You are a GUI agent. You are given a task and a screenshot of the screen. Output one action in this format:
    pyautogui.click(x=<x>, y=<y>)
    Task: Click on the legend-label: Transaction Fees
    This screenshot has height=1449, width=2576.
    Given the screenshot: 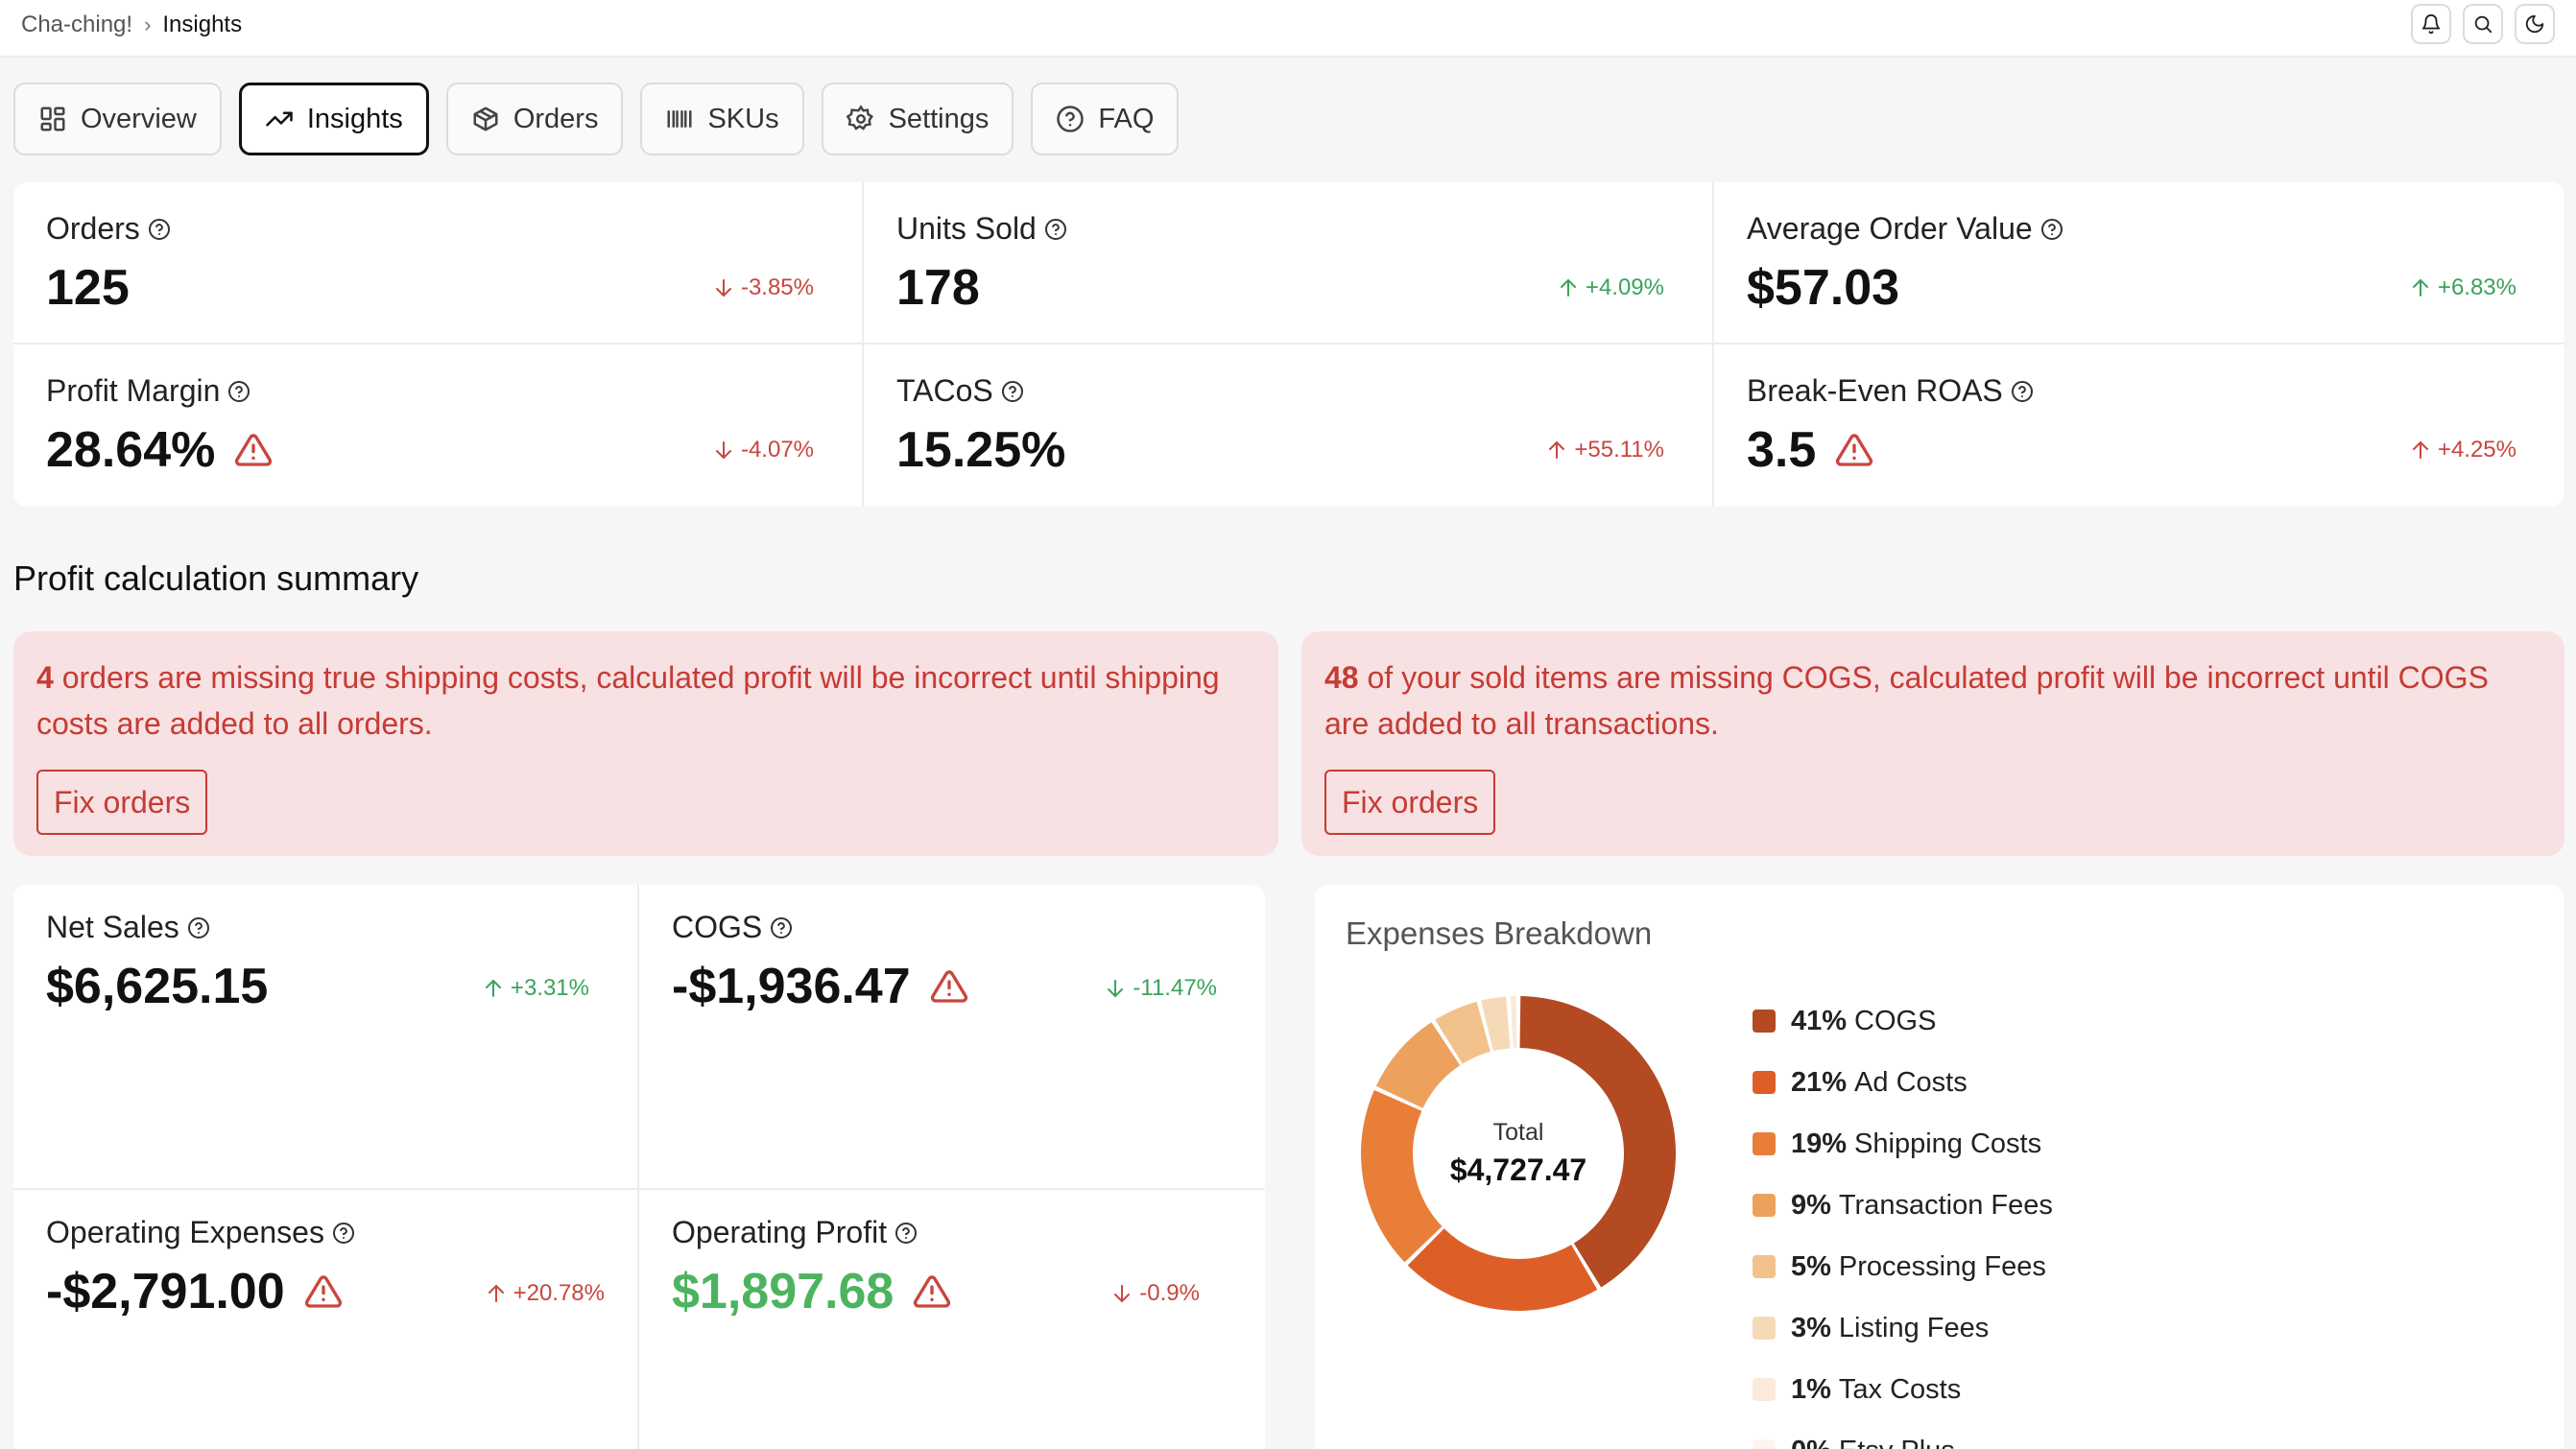 What is the action you would take?
    pyautogui.click(x=1945, y=1205)
    